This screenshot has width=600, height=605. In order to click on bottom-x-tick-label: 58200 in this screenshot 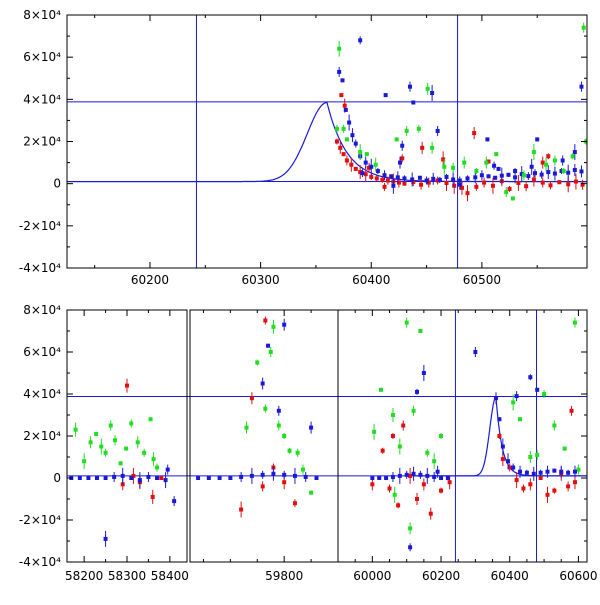, I will do `click(84, 576)`.